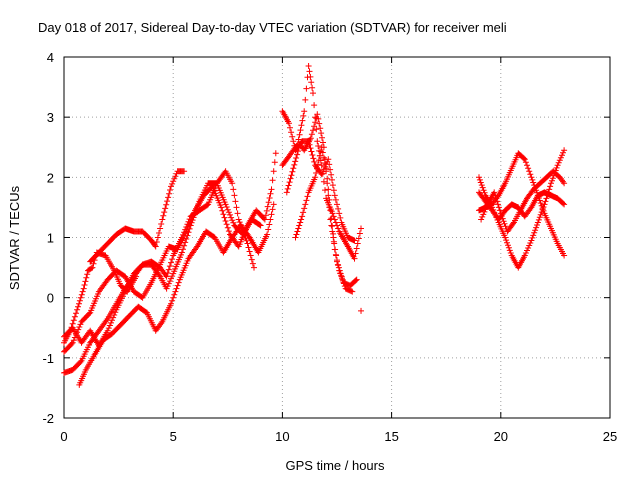 This screenshot has height=480, width=640. Describe the element at coordinates (50, 298) in the screenshot. I see `y-tick-label: 0` at that location.